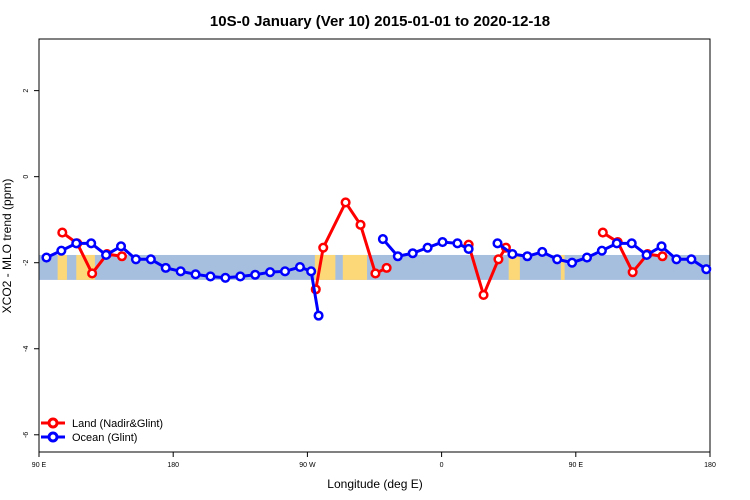 Image resolution: width=750 pixels, height=500 pixels. What do you see at coordinates (104, 438) in the screenshot?
I see `legend-ocean-label: Ocean (Glint)` at bounding box center [104, 438].